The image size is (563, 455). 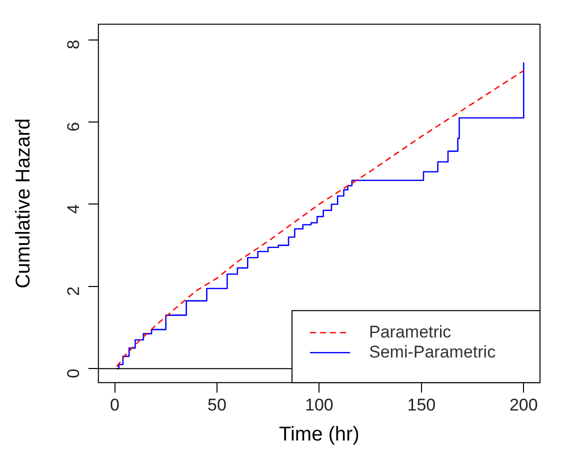 I want to click on x-tick-label: 200, so click(x=523, y=404).